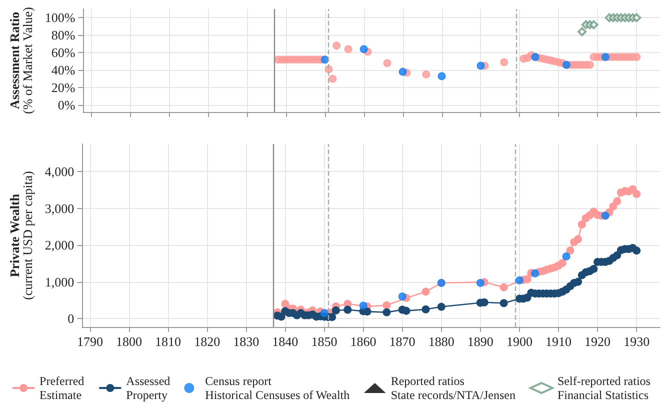  I want to click on x-tick-label: 1820, so click(207, 341).